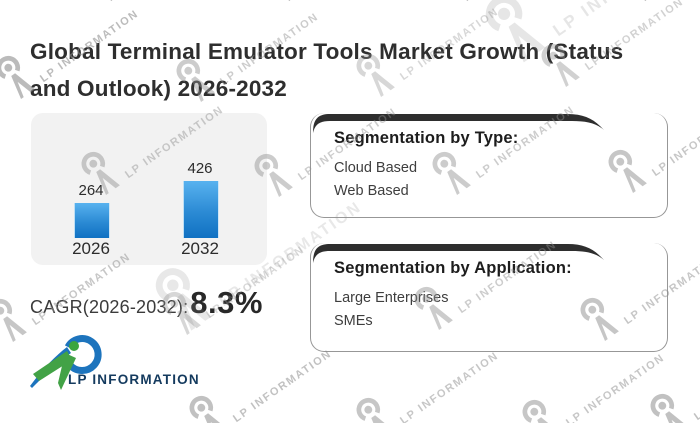 Image resolution: width=700 pixels, height=423 pixels. What do you see at coordinates (109, 307) in the screenshot?
I see `cagr-label: CAGR(2026-2032):` at bounding box center [109, 307].